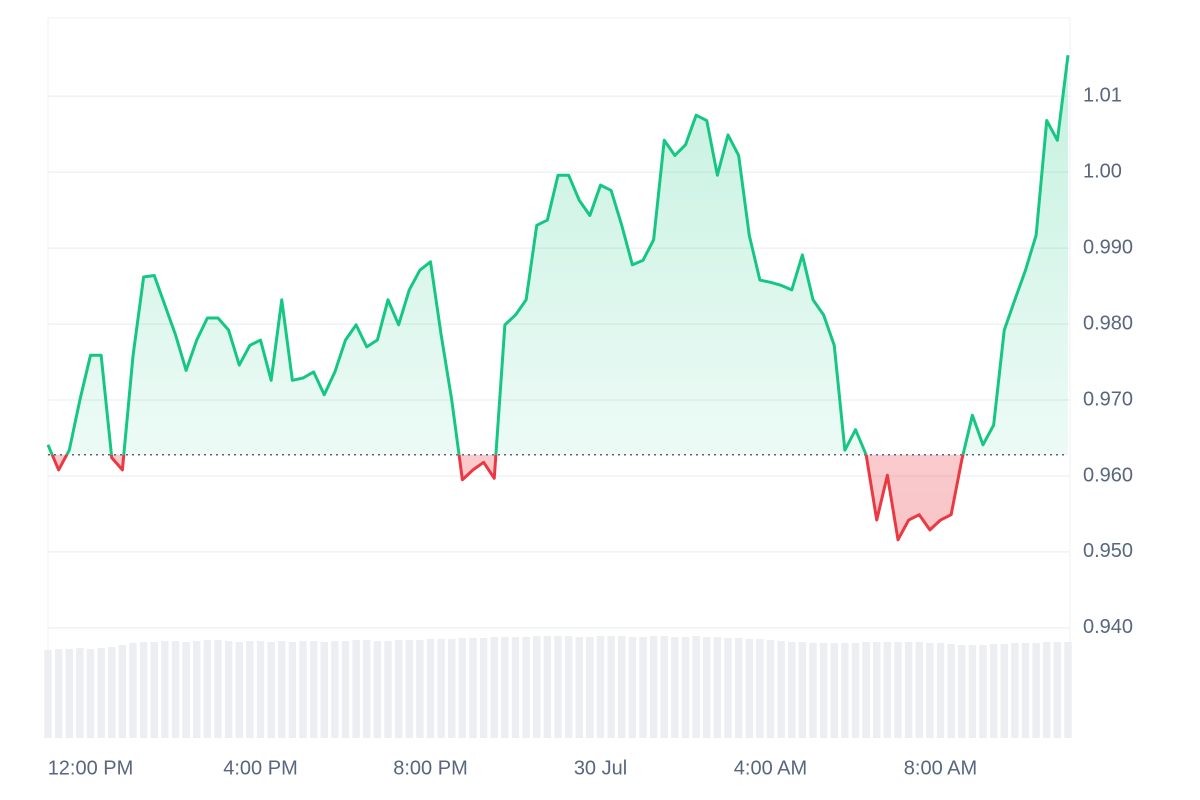 Image resolution: width=1200 pixels, height=800 pixels. I want to click on x-tick-label: 4:00 PM, so click(260, 768).